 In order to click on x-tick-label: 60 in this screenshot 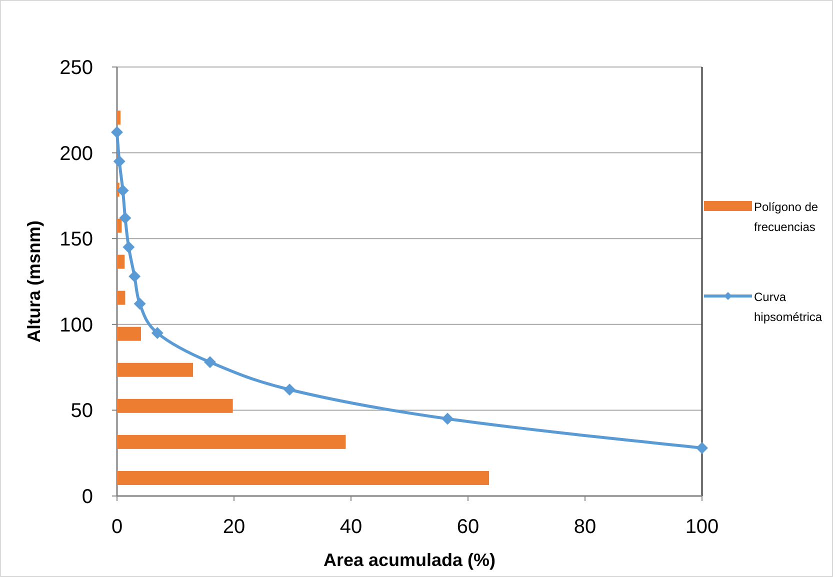, I will do `click(468, 527)`.